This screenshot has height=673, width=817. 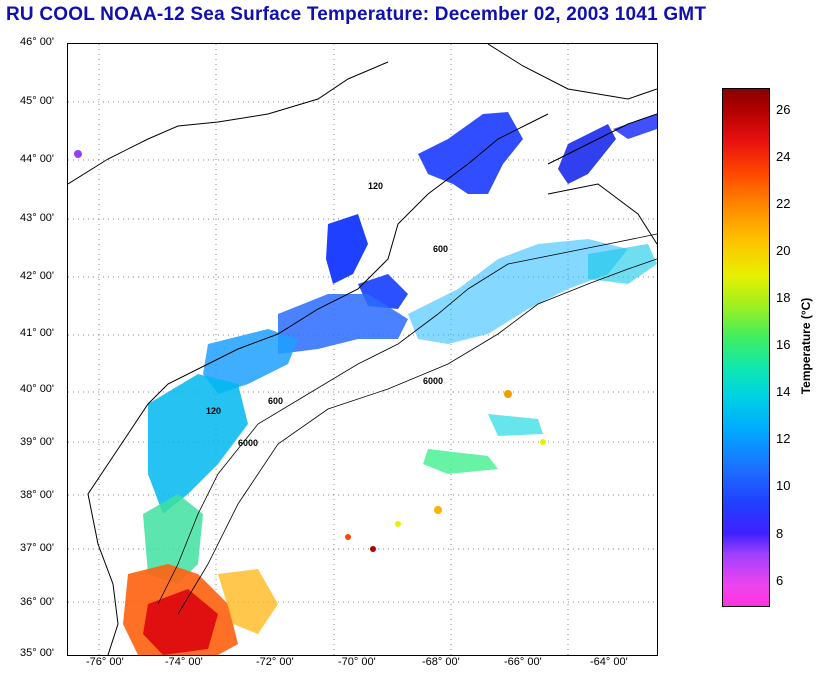 What do you see at coordinates (37, 495) in the screenshot?
I see `lat-label-38: 38° 00'` at bounding box center [37, 495].